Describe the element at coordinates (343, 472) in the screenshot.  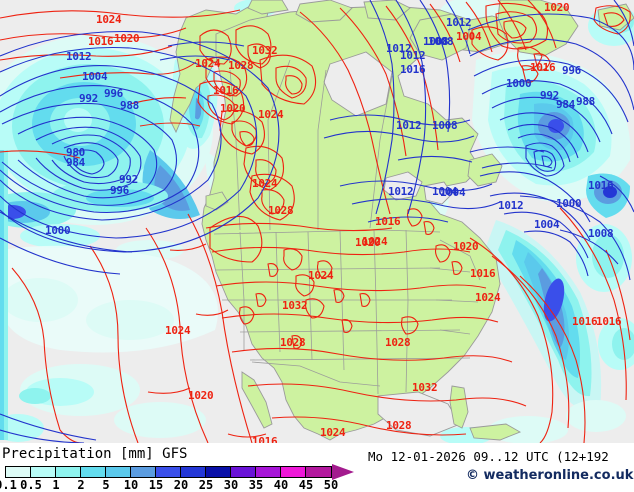
I see `colorbar-overflow-arrow` at that location.